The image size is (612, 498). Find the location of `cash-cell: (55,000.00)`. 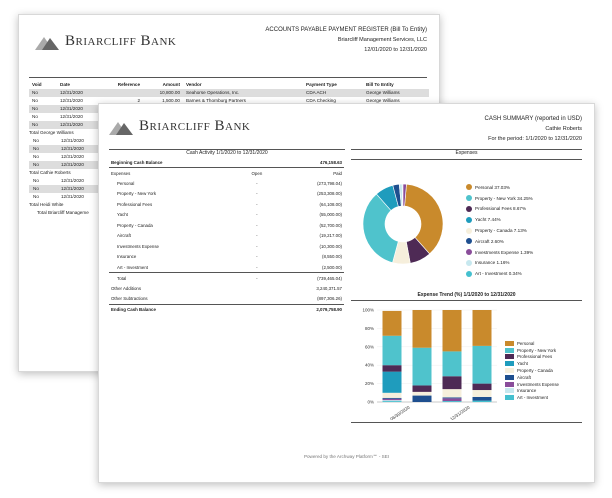

cash-cell: (55,000.00) is located at coordinates (330, 215).